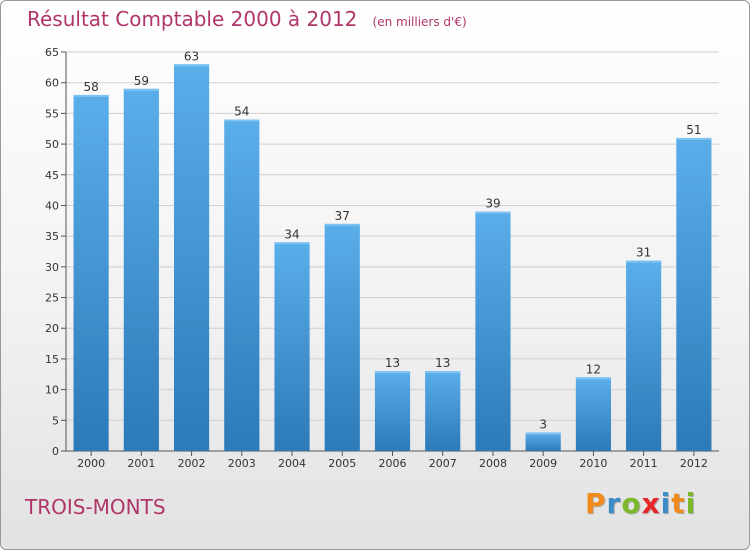 Image resolution: width=750 pixels, height=550 pixels. I want to click on x-tick-label-2002: 2002, so click(192, 463).